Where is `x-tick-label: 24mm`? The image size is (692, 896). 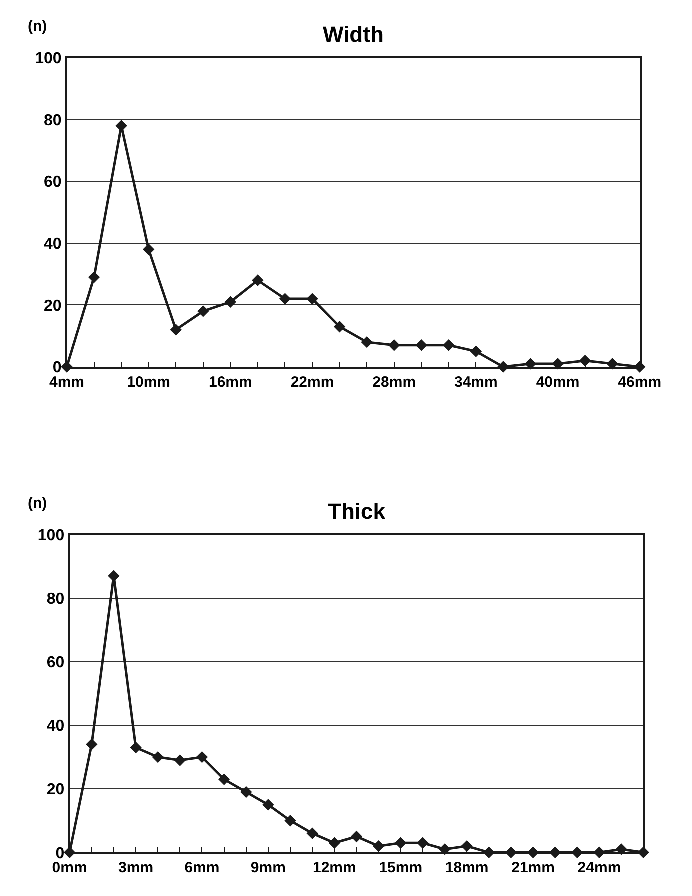 x-tick-label: 24mm is located at coordinates (600, 868).